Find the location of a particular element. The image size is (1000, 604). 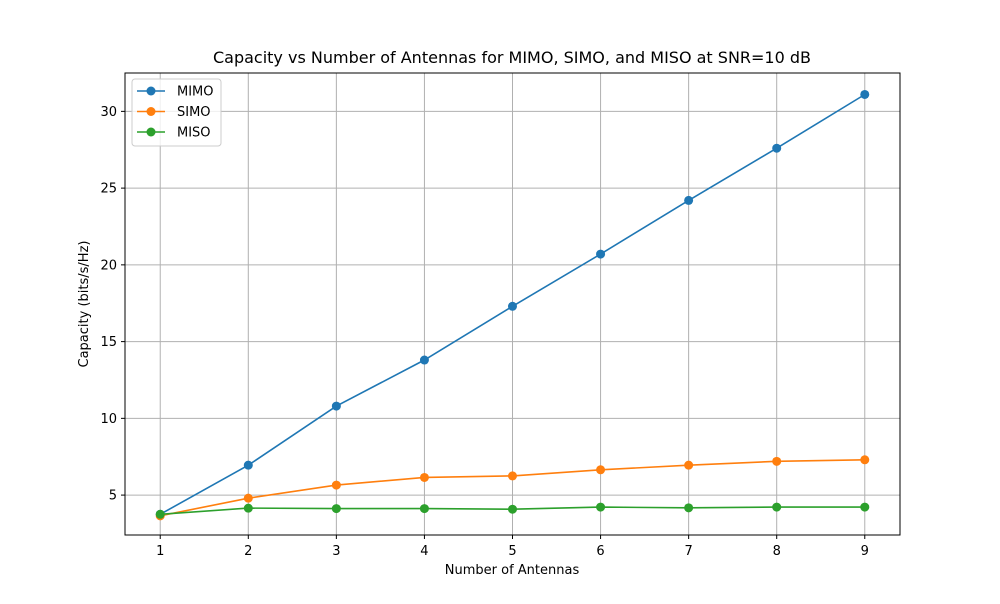

legend-marker-simo is located at coordinates (151, 111).